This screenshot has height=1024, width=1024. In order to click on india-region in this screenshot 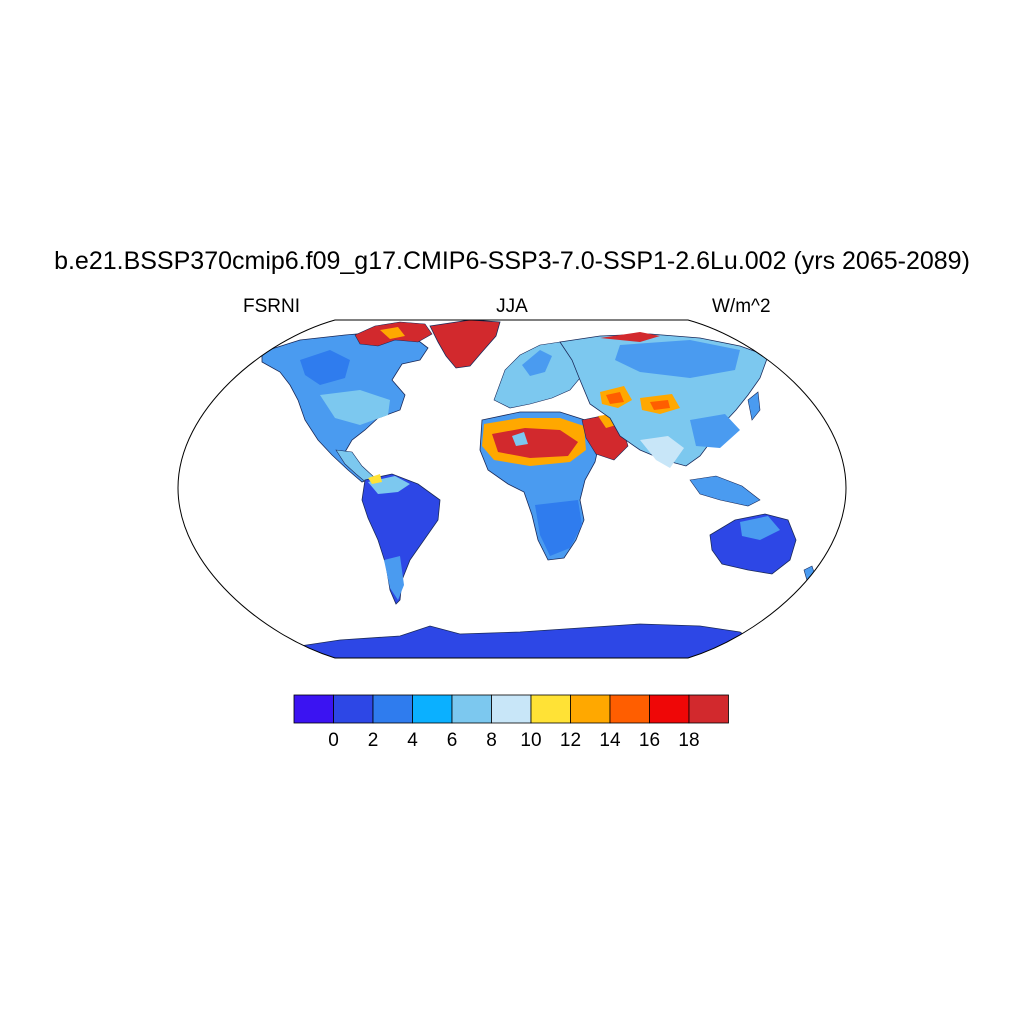, I will do `click(662, 452)`.